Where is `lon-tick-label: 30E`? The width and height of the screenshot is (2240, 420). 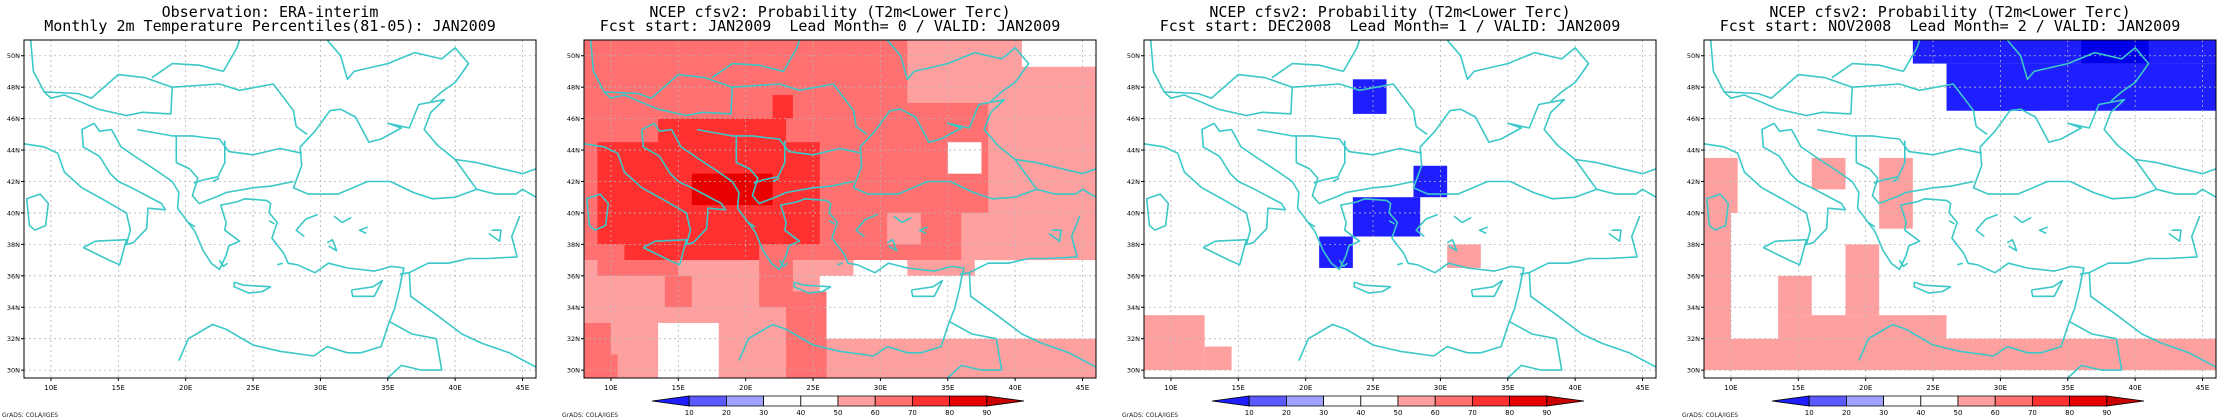
lon-tick-label: 30E is located at coordinates (880, 388).